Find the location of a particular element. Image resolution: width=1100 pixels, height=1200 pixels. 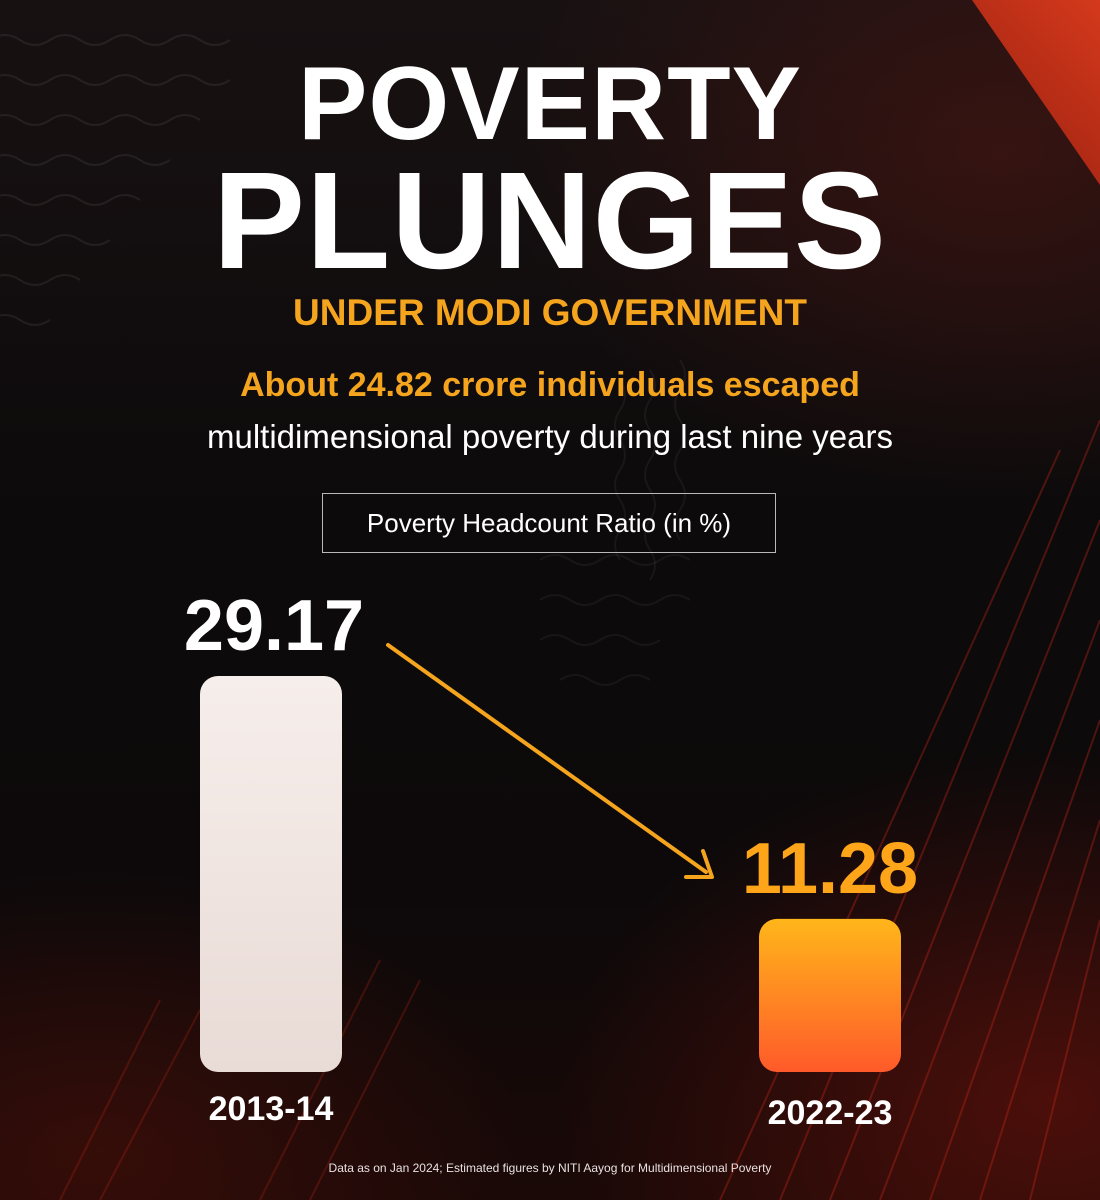

category-label-2022-23: 2022-23 is located at coordinates (830, 1113).